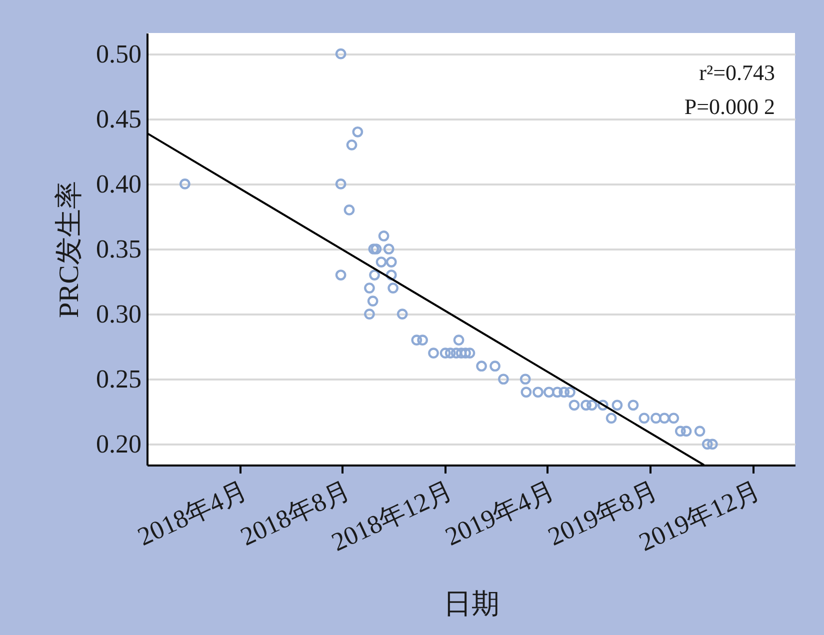  What do you see at coordinates (119, 249) in the screenshot?
I see `y-tick-label: 0.35` at bounding box center [119, 249].